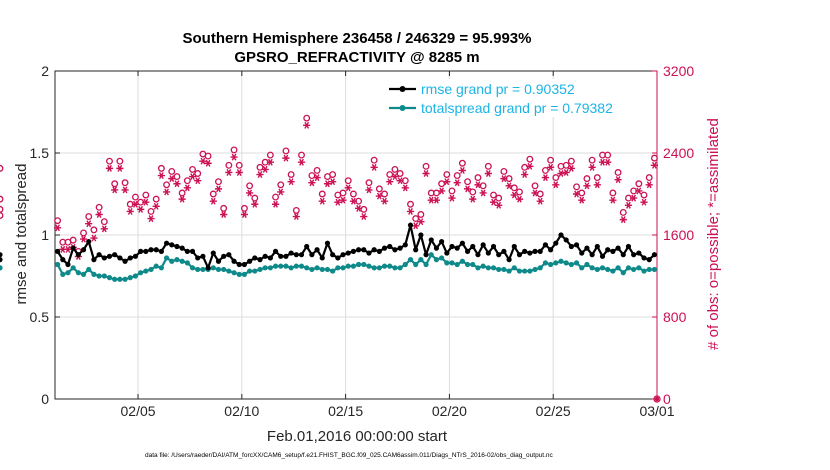 The image size is (830, 470). What do you see at coordinates (40, 153) in the screenshot?
I see `y-tick-label-left: 1.5` at bounding box center [40, 153].